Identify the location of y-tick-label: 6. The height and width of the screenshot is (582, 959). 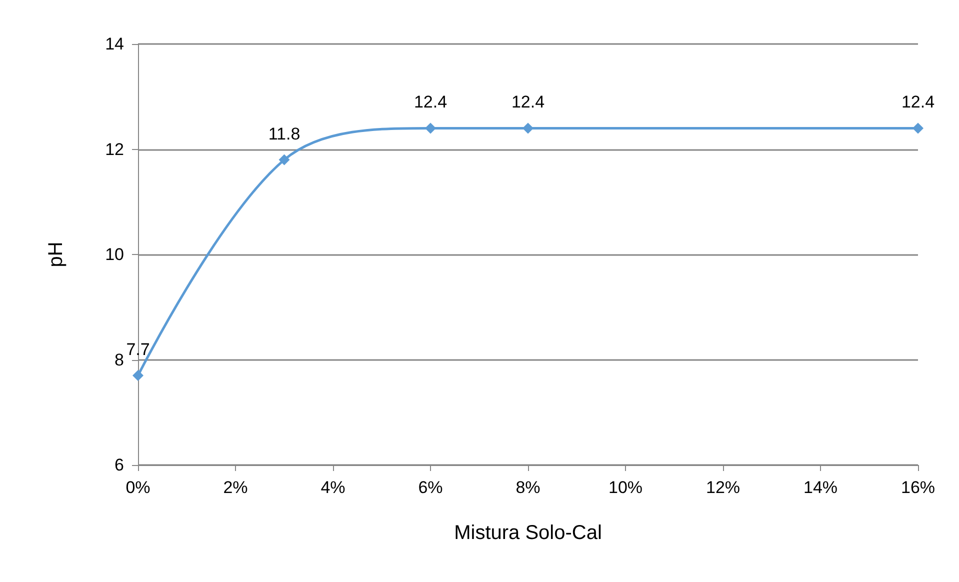
(119, 465).